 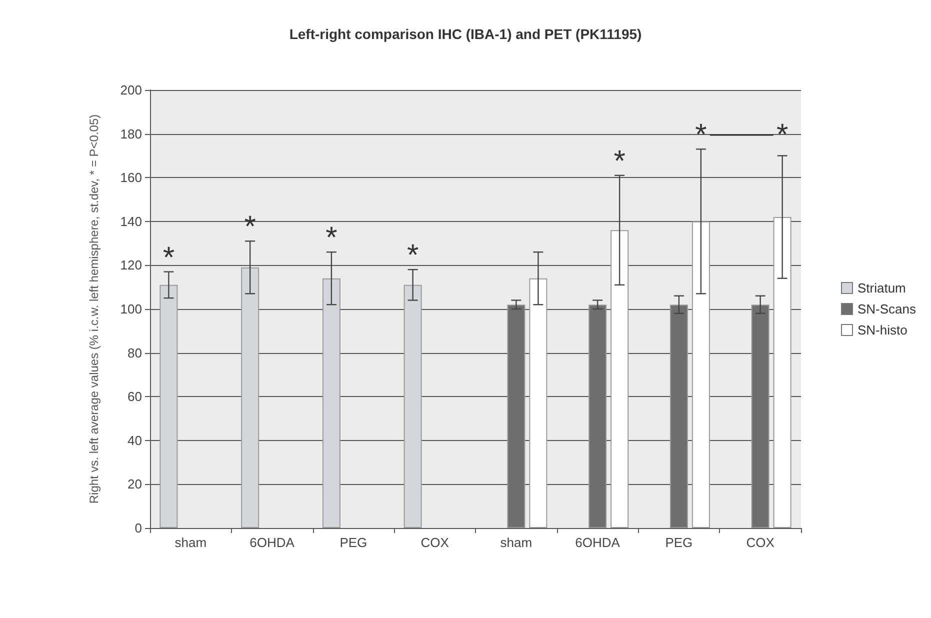 What do you see at coordinates (131, 221) in the screenshot?
I see `y-tick-label: 140` at bounding box center [131, 221].